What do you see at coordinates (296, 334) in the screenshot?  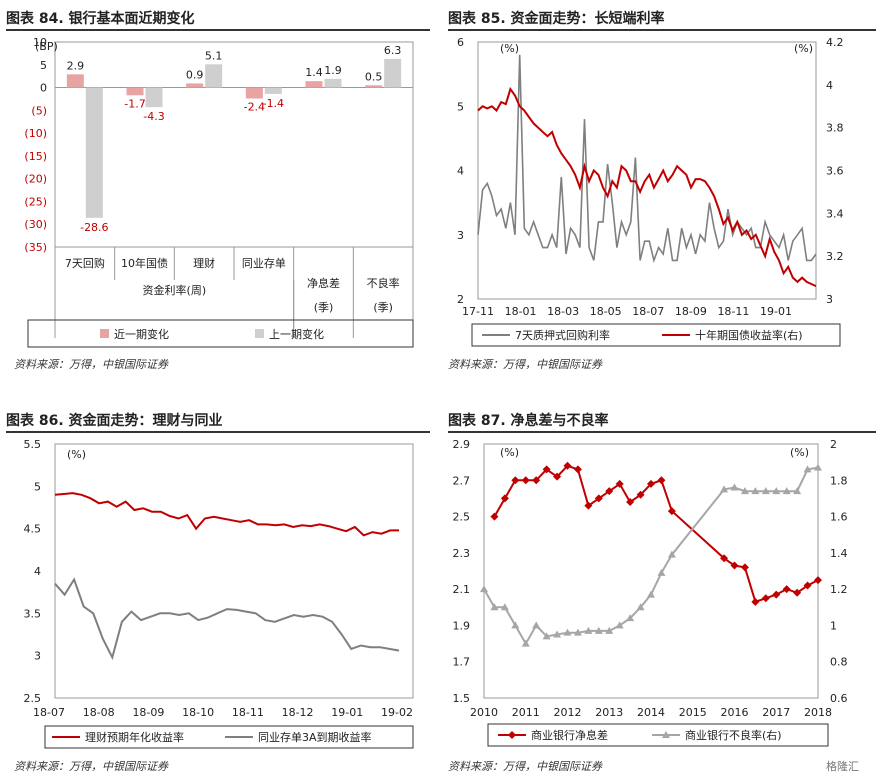 I see `legend-label: 上一期变化` at bounding box center [296, 334].